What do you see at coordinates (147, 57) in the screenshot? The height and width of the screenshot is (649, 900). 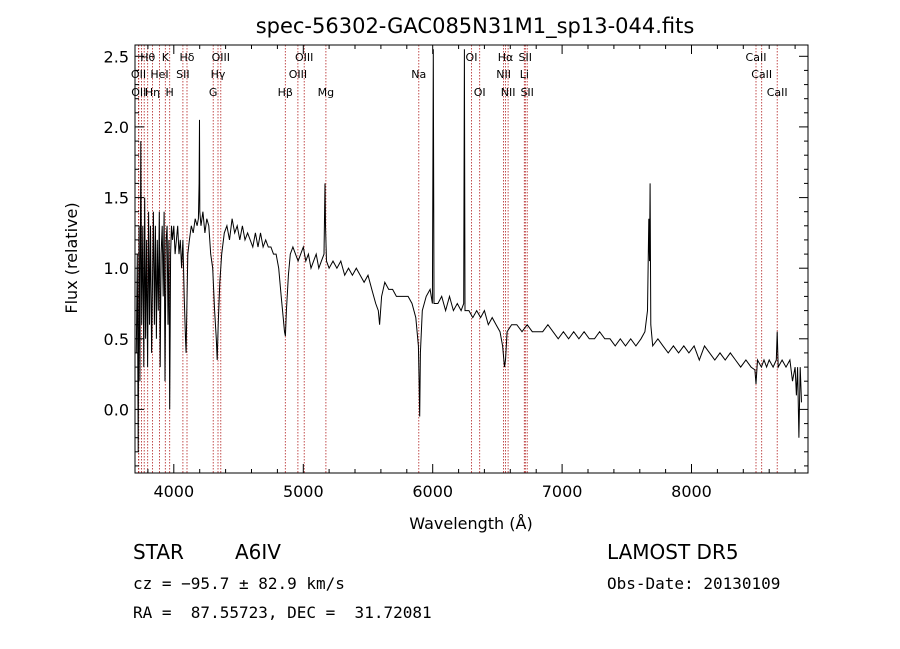 I see `line-marker-label: Hθ` at bounding box center [147, 57].